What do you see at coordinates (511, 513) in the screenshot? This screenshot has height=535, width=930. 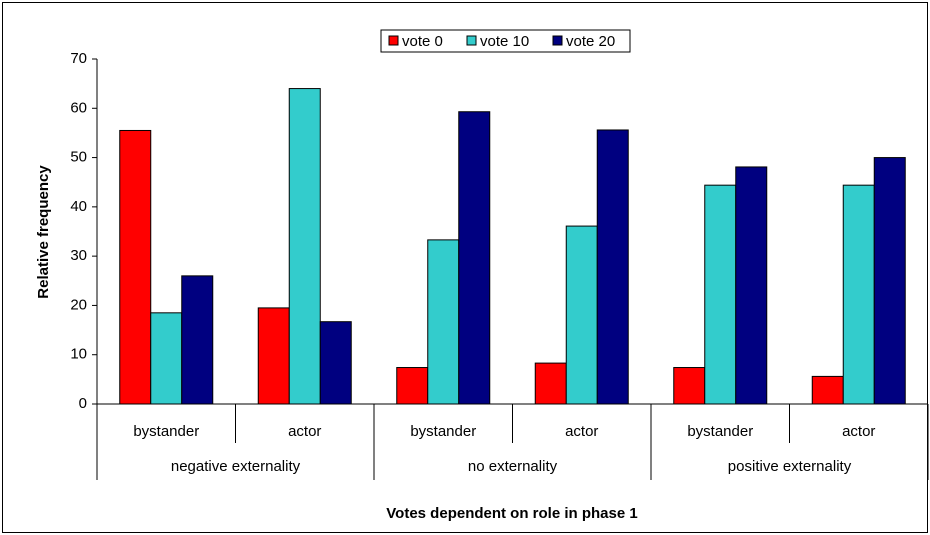 I see `x-axis-title: Votes dependent on role in phase 1` at bounding box center [511, 513].